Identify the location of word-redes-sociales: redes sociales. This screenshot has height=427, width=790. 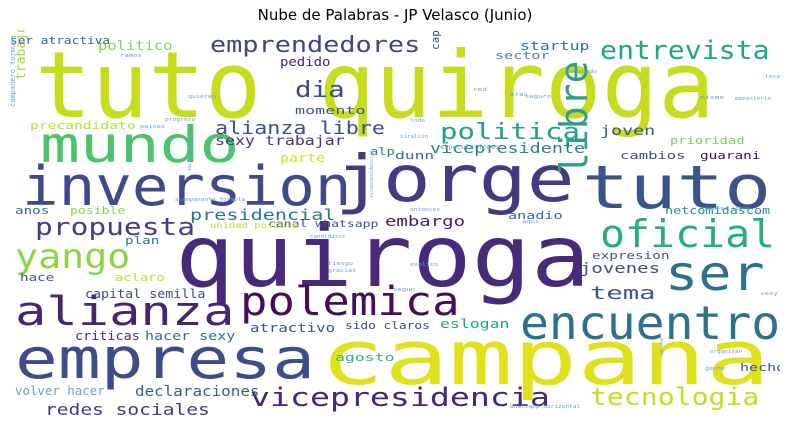
(127, 409).